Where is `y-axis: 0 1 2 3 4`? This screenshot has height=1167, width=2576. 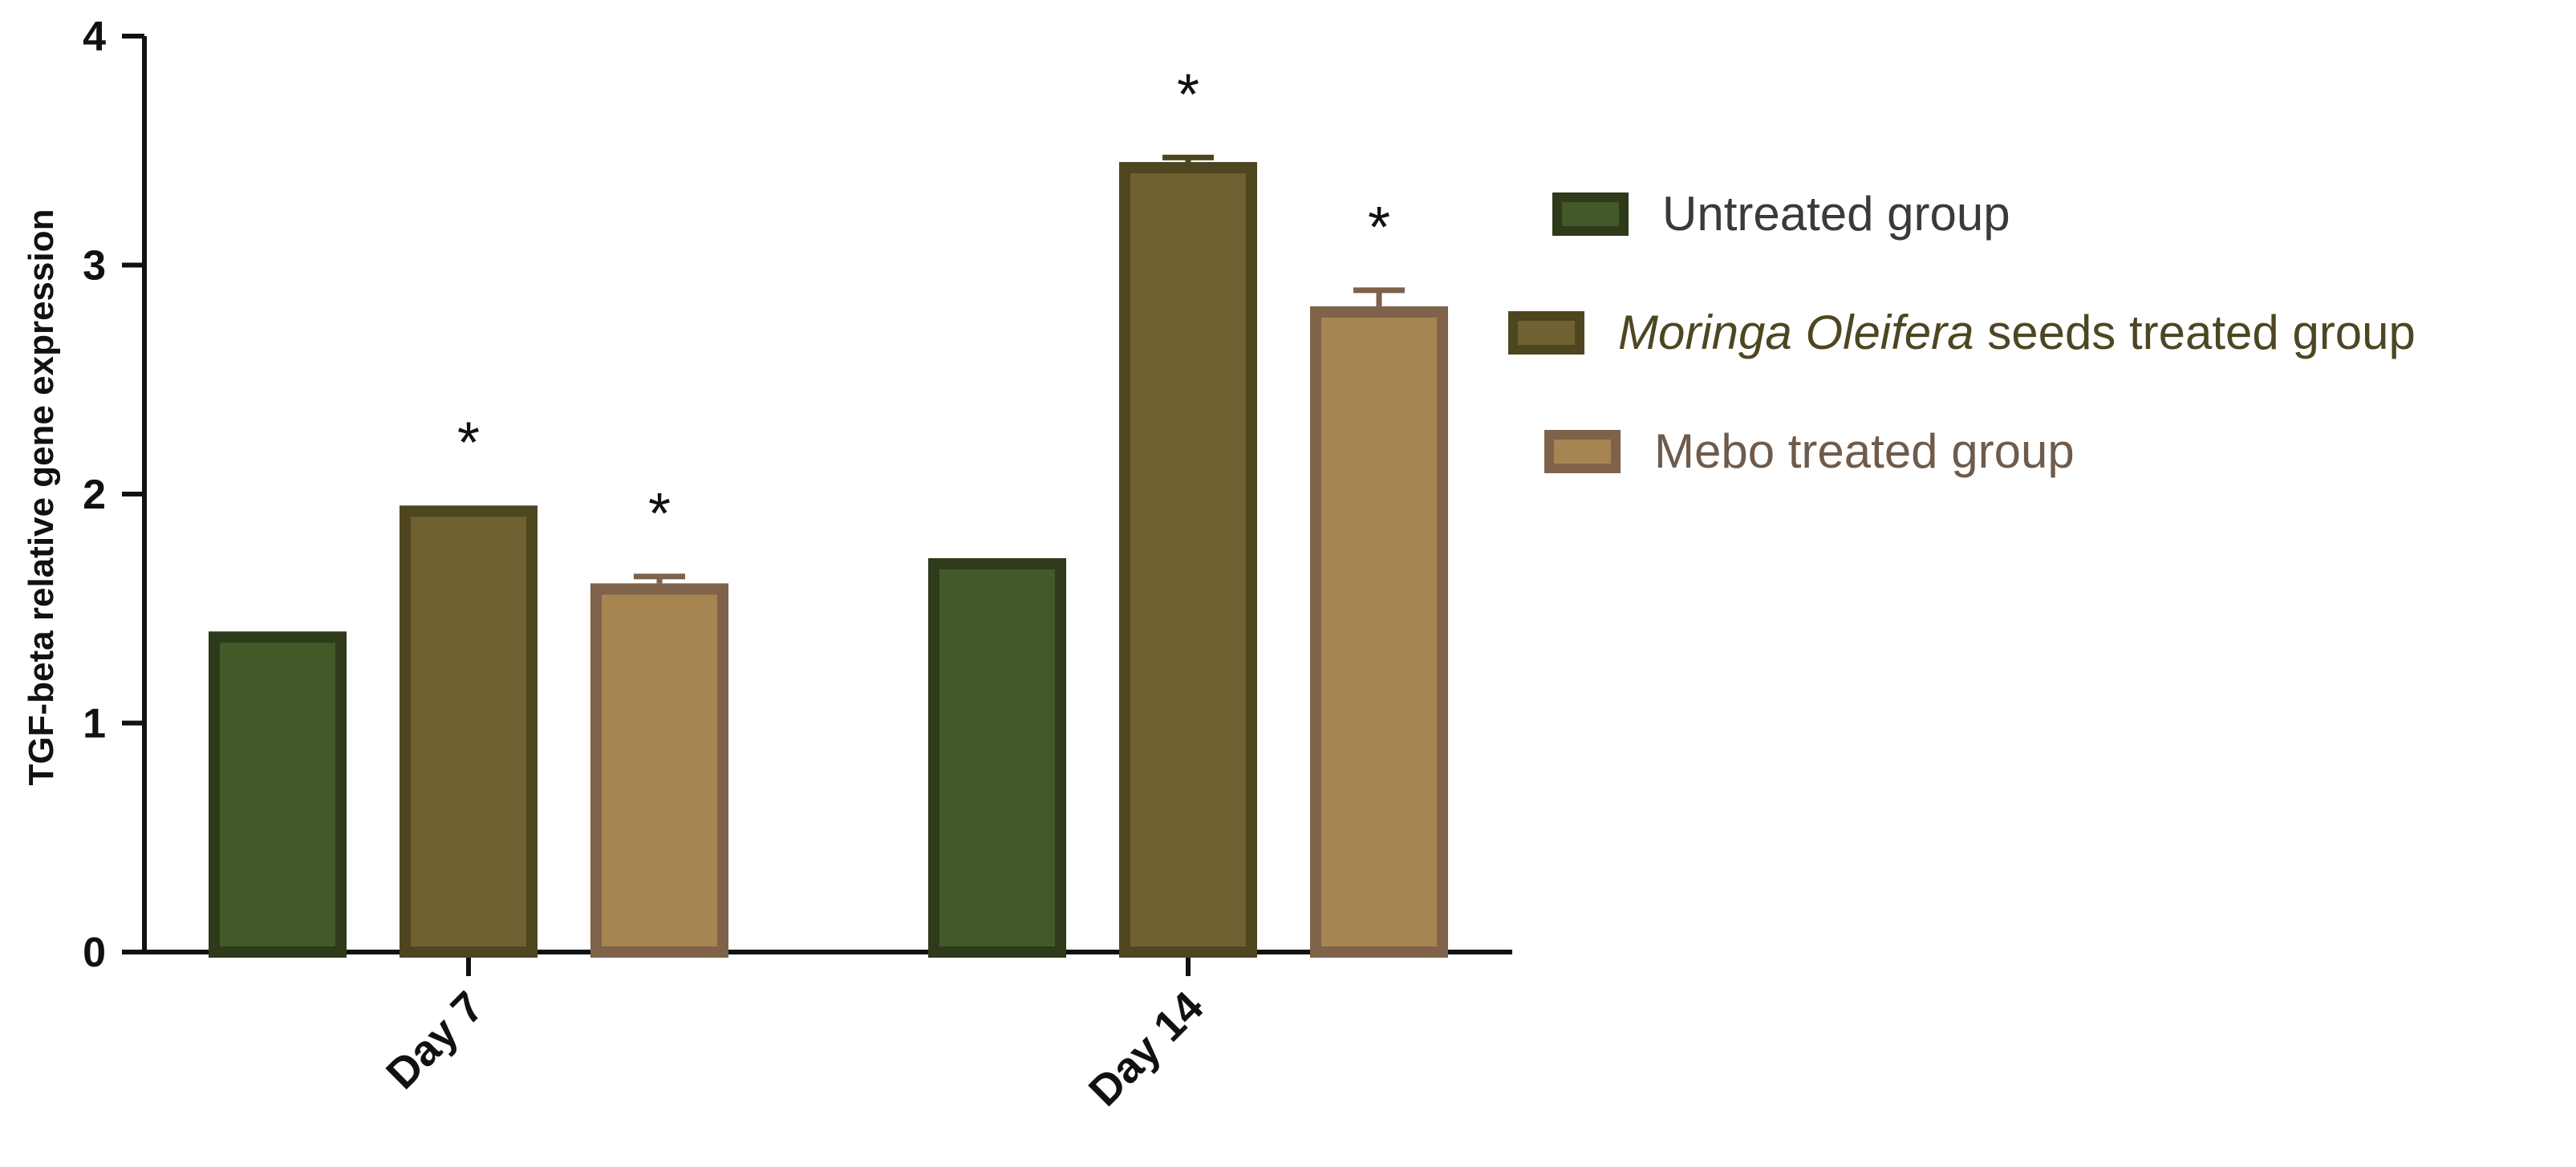 y-axis: 0 1 2 3 4 is located at coordinates (115, 495).